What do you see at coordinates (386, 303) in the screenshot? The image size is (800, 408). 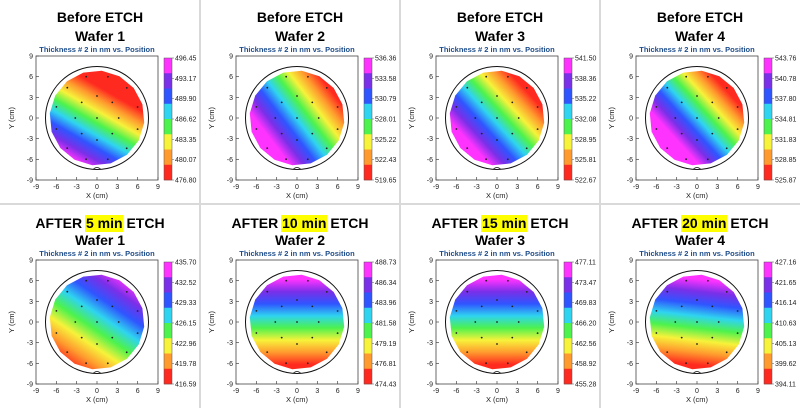 I see `colorbar-tick-label: 483.96` at bounding box center [386, 303].